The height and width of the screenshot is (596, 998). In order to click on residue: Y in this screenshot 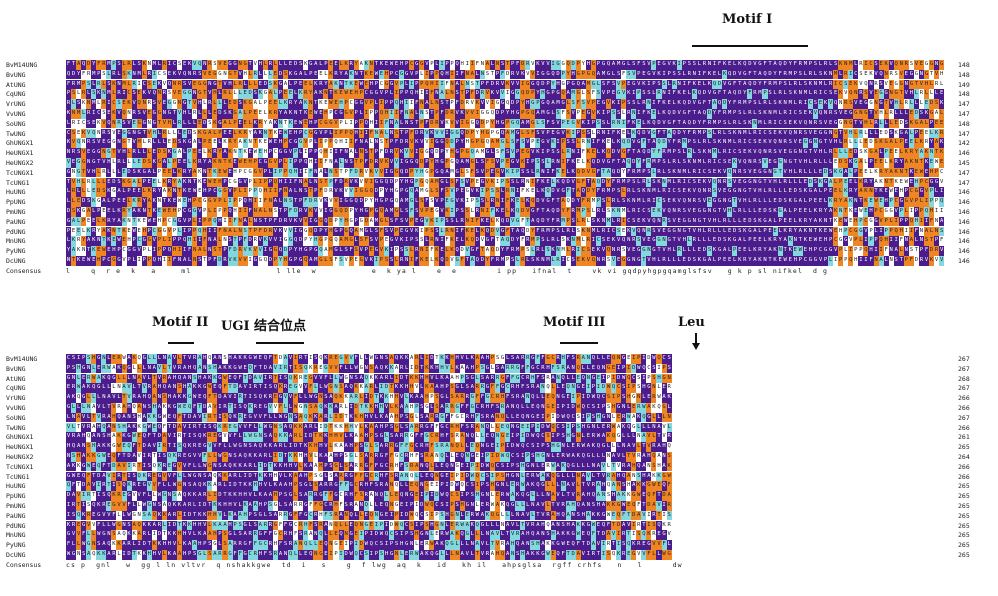, I will do `click(639, 163)`.